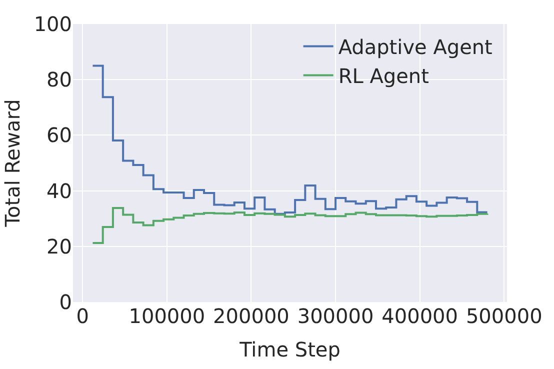  Describe the element at coordinates (251, 316) in the screenshot. I see `x-tick-label: 200000` at that location.